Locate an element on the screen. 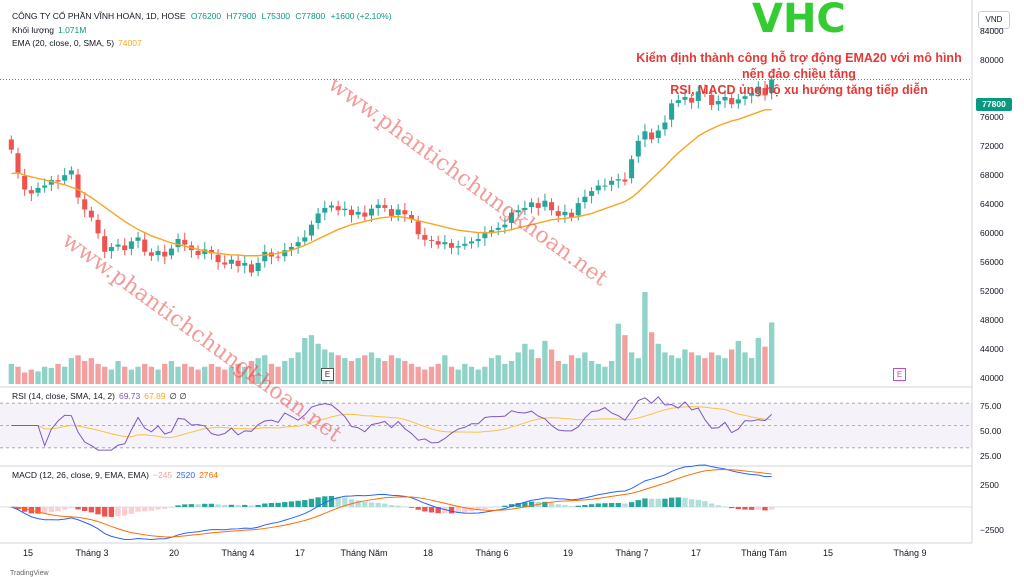  currency-button: VND is located at coordinates (994, 20).